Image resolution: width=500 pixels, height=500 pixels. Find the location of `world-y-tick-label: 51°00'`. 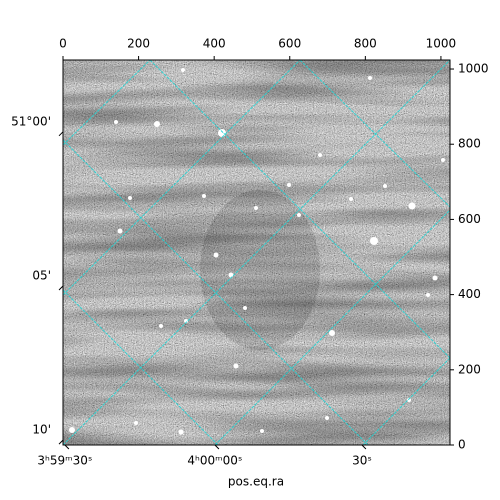

world-y-tick-label: 51°00' is located at coordinates (31, 121).